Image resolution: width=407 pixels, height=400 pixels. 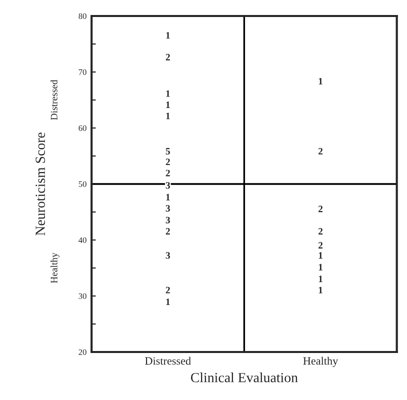 What do you see at coordinates (82, 16) in the screenshot?
I see `y-tick-label: 80` at bounding box center [82, 16].